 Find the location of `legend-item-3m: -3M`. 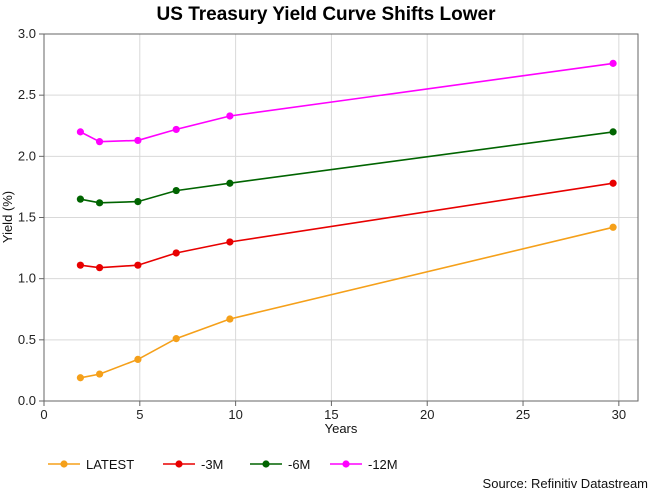

legend-item-3m: -3M is located at coordinates (193, 464).